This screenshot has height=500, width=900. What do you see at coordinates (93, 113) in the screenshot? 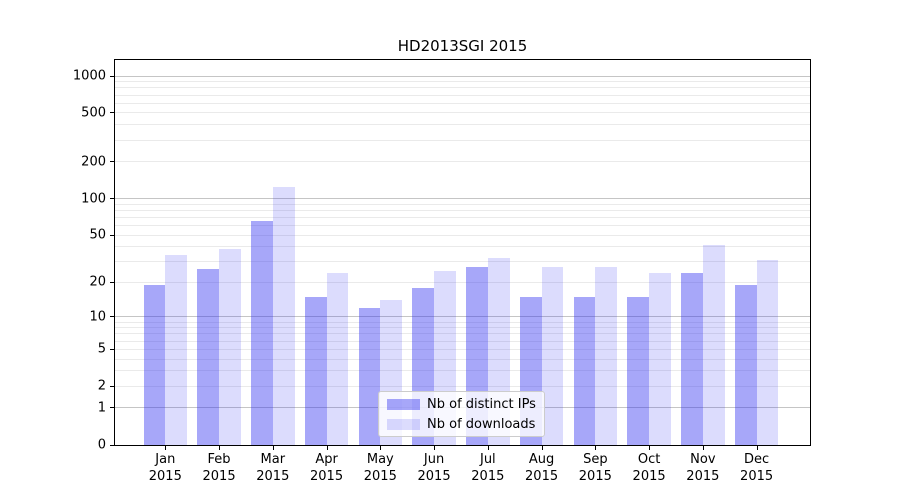
I see `y-tick-label-500: 500` at bounding box center [93, 113].